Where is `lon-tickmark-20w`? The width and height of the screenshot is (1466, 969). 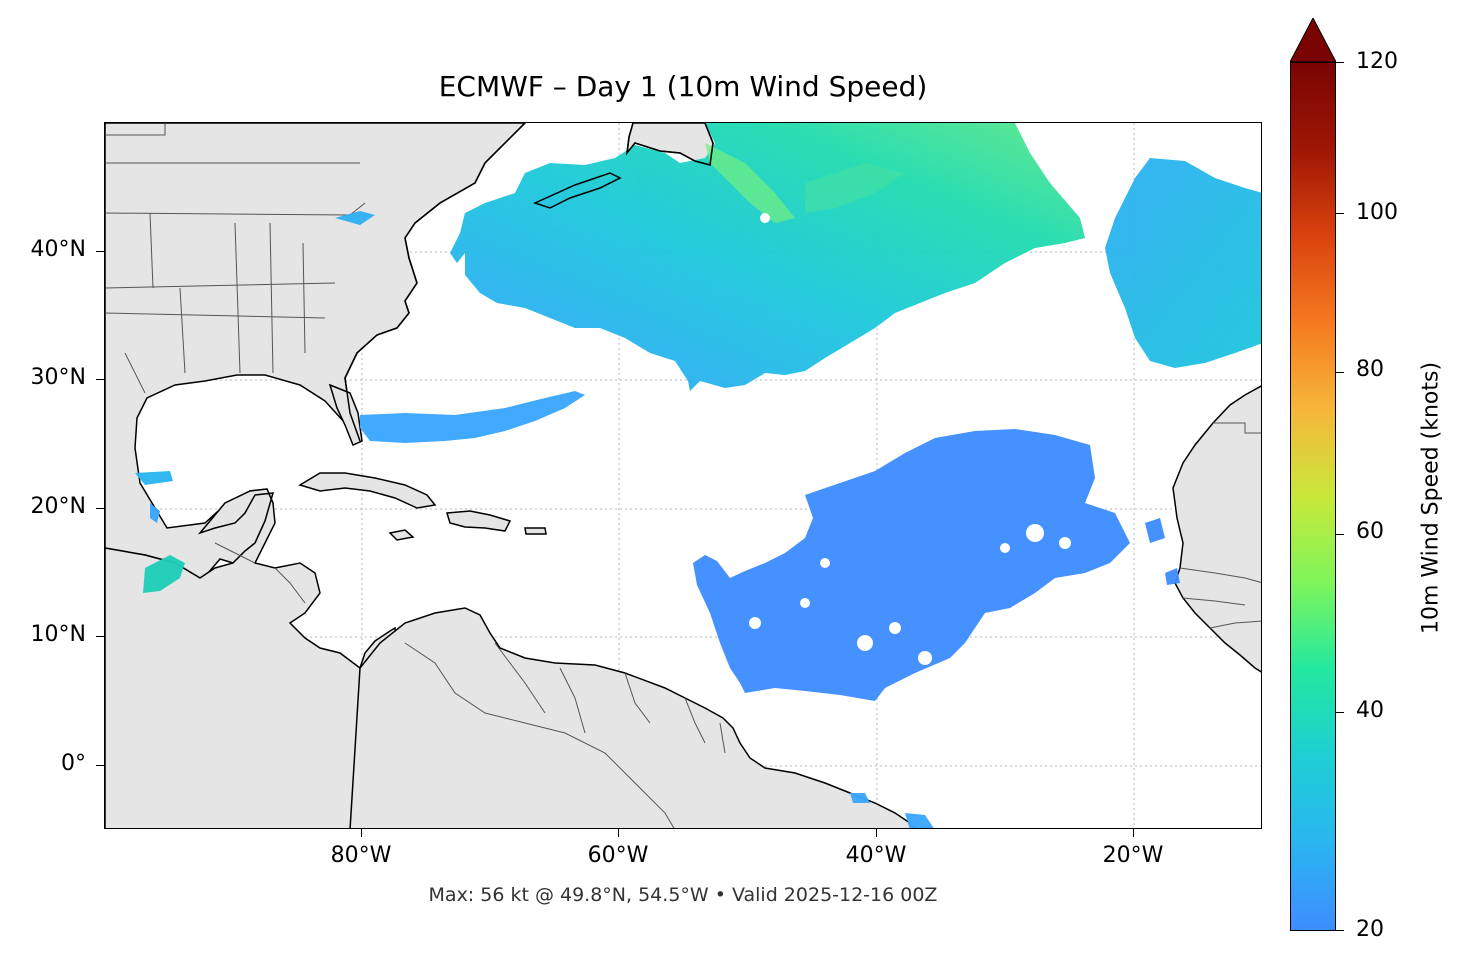 lon-tickmark-20w is located at coordinates (1133, 833).